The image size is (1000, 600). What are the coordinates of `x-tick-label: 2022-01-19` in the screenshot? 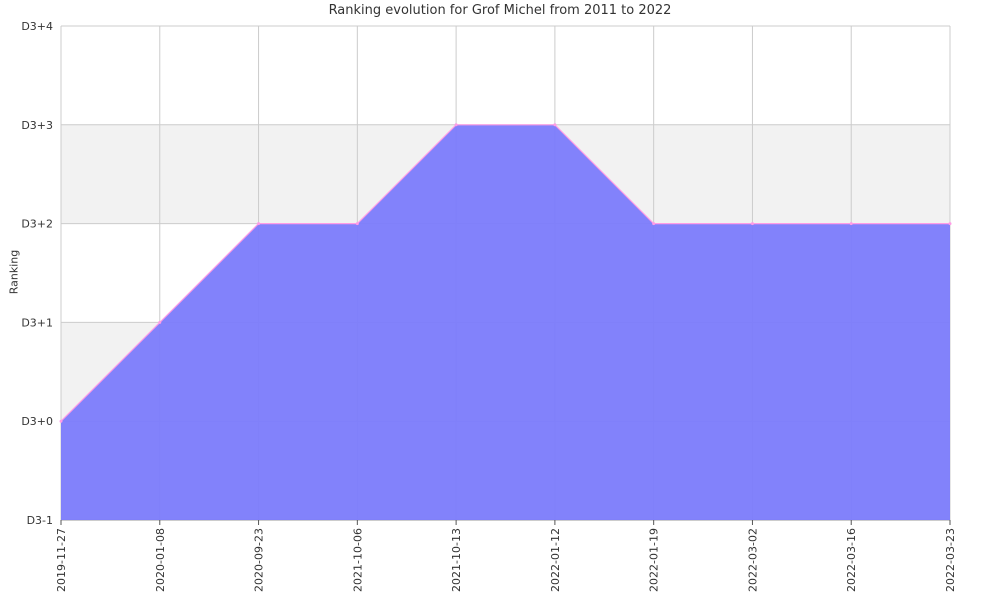 It's located at (654, 560).